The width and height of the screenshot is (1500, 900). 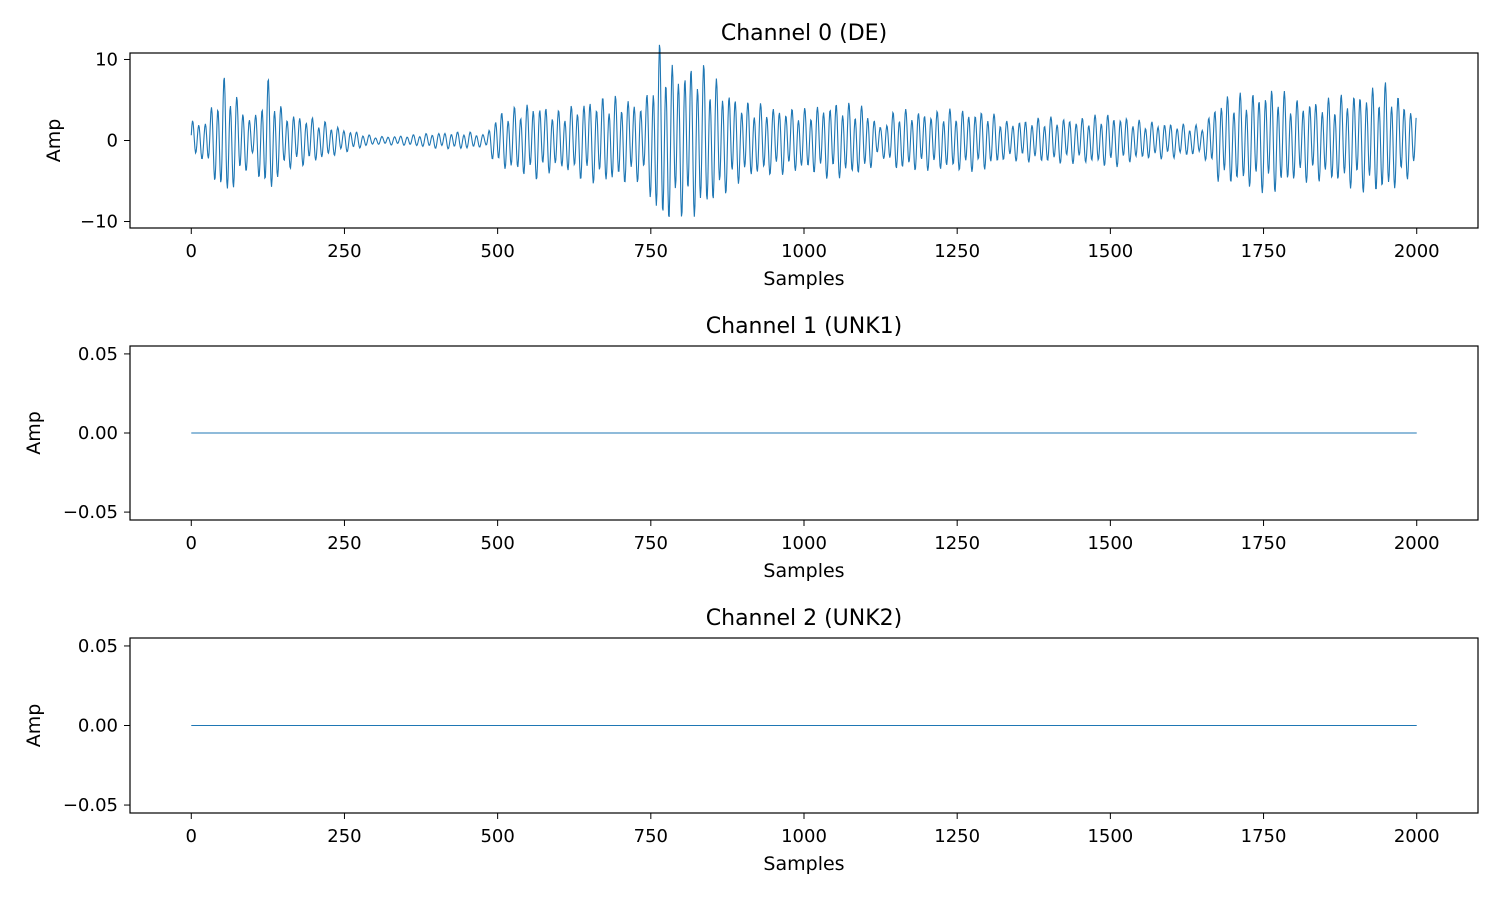 What do you see at coordinates (804, 33) in the screenshot?
I see `chart-title: Channel 0 (DE)` at bounding box center [804, 33].